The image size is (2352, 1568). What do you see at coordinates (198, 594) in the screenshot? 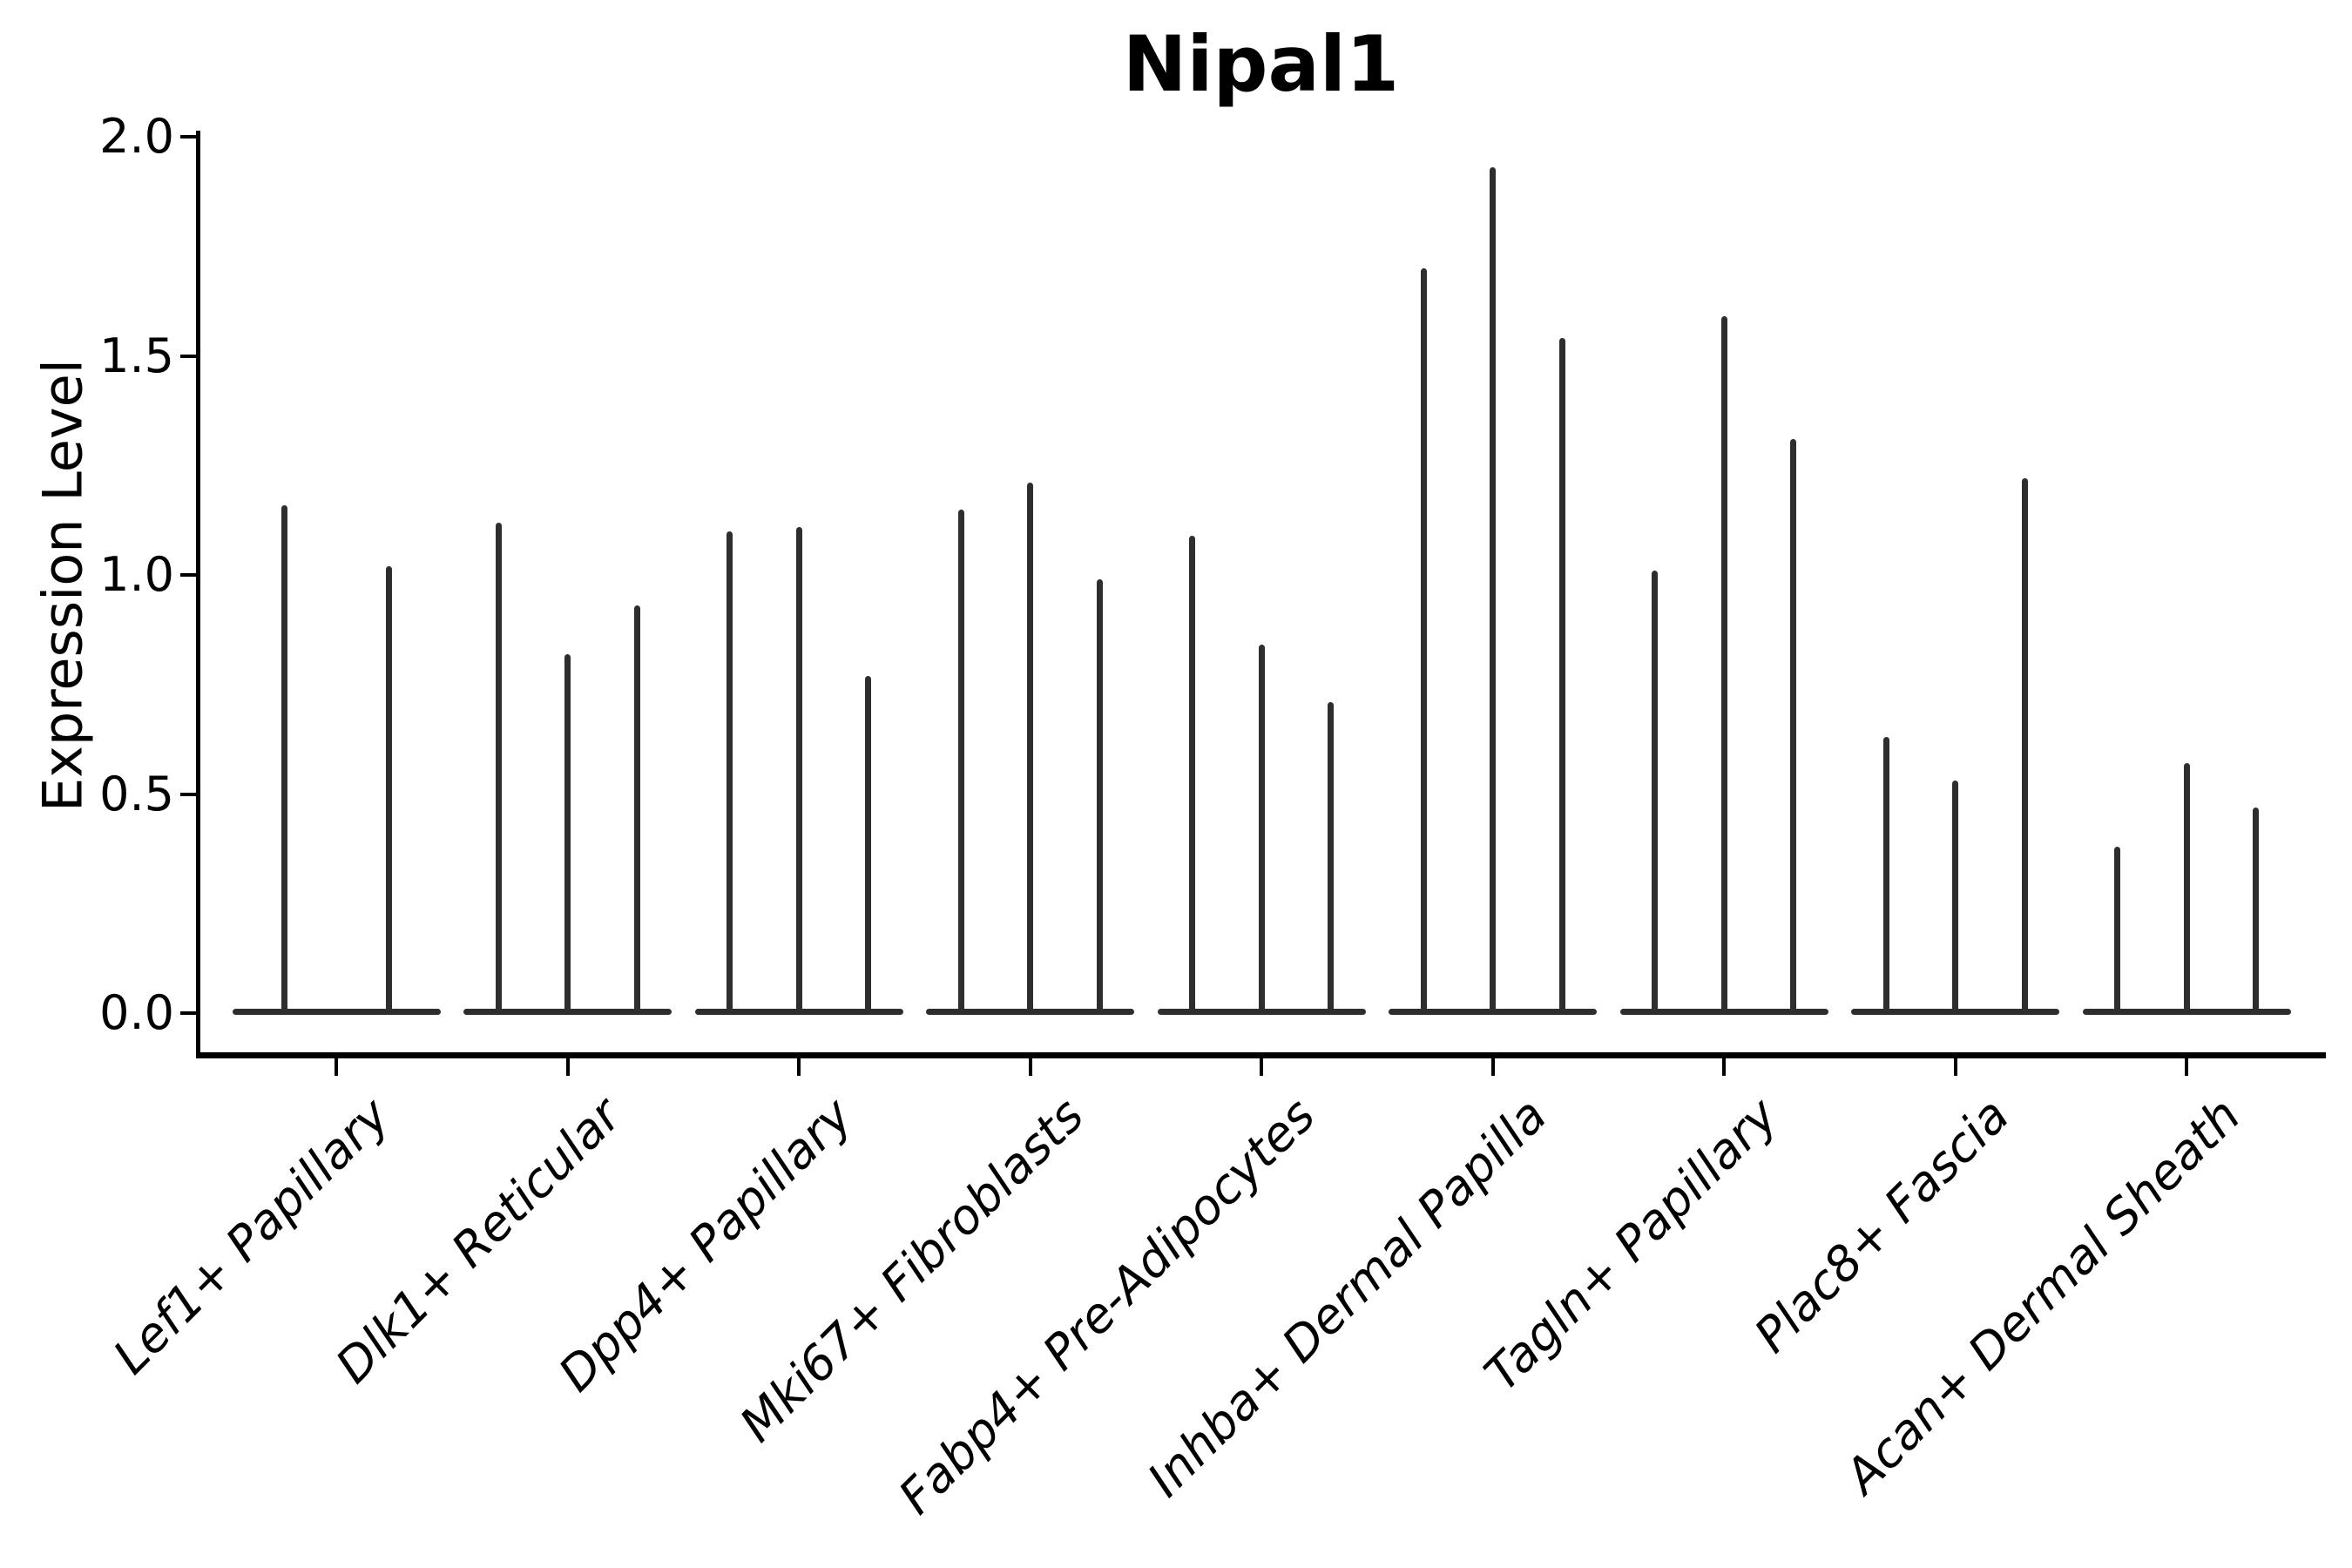
I see `y-axis-spine` at bounding box center [198, 594].